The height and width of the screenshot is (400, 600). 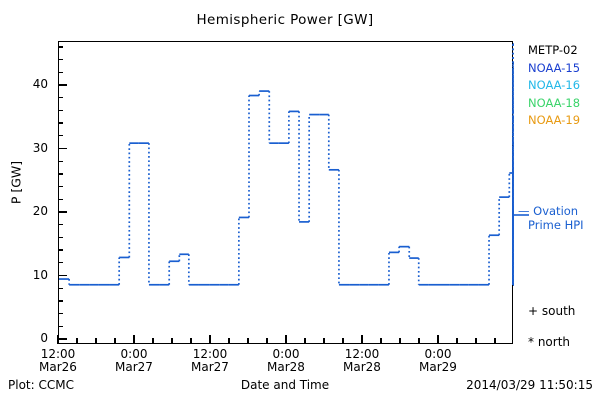 What do you see at coordinates (533, 342) in the screenshot?
I see `marker-symbol-icon: *` at bounding box center [533, 342].